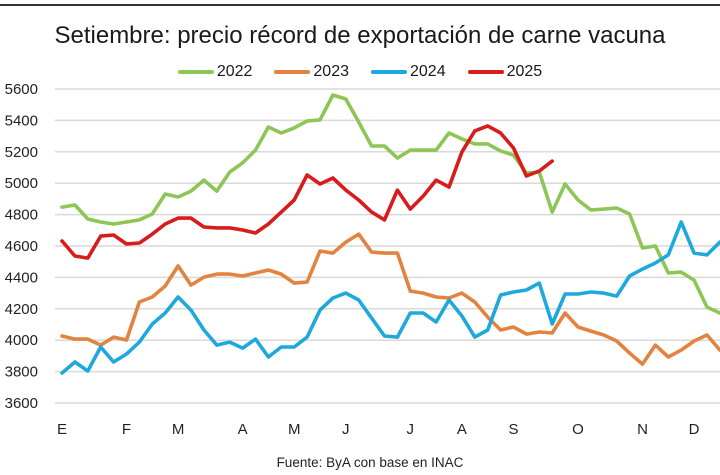  Describe the element at coordinates (590, 331) in the screenshot. I see `data-point-2023-w41` at that location.